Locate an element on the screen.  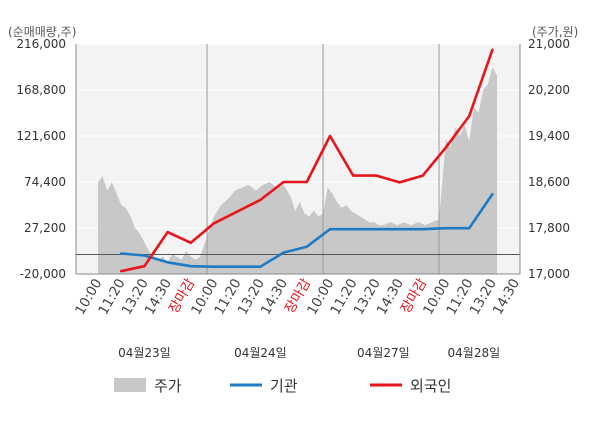
right-tick-label: 17,800 is located at coordinates (549, 228).